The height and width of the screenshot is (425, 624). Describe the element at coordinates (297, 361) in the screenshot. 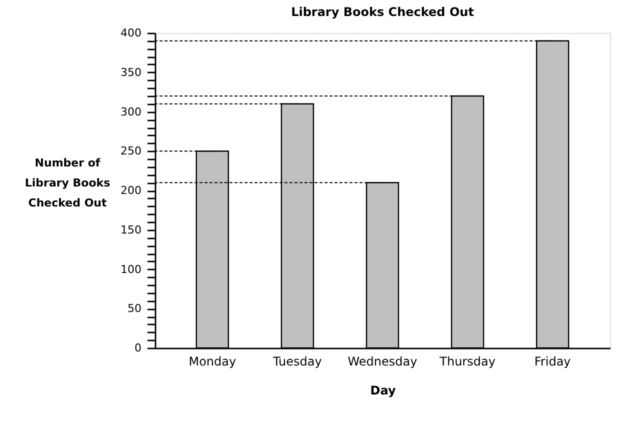

I see `x-tick-label: Tuesday` at that location.